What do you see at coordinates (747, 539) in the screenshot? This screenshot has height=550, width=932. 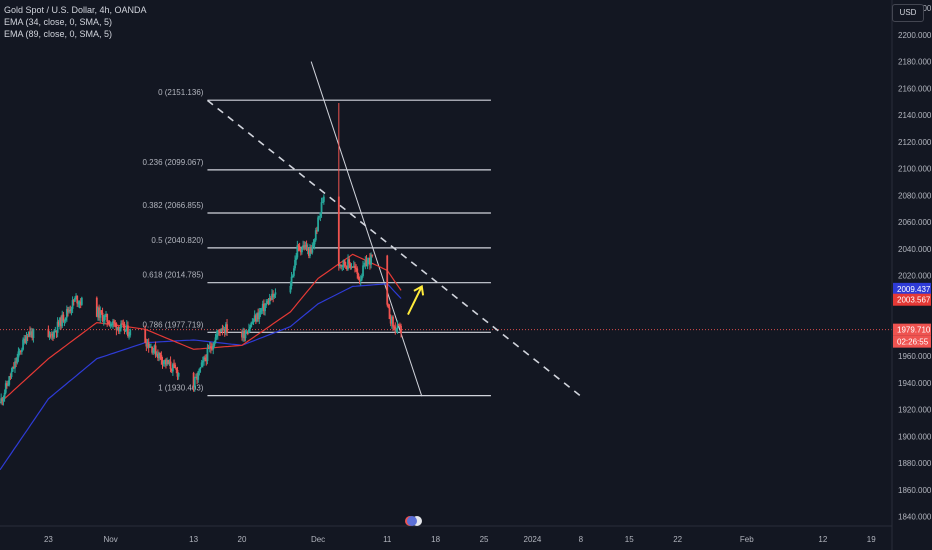 I see `time-tick-label: Feb` at bounding box center [747, 539].